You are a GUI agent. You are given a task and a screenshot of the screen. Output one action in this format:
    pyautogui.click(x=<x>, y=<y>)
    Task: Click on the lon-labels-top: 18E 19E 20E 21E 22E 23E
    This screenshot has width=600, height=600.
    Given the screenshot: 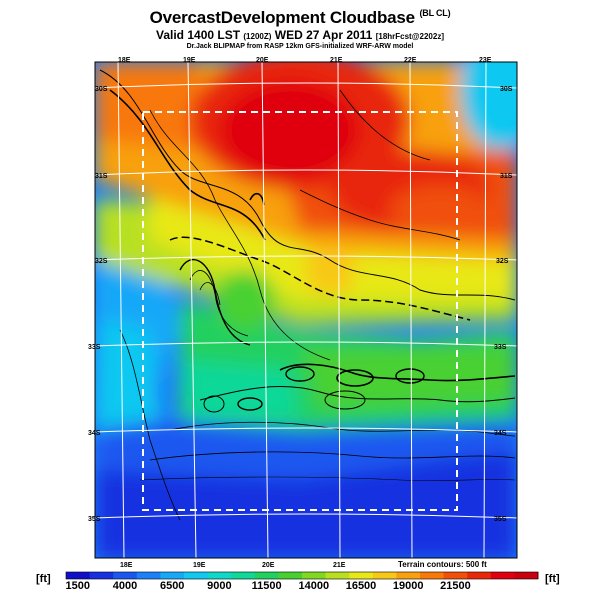 What is the action you would take?
    pyautogui.click(x=305, y=60)
    